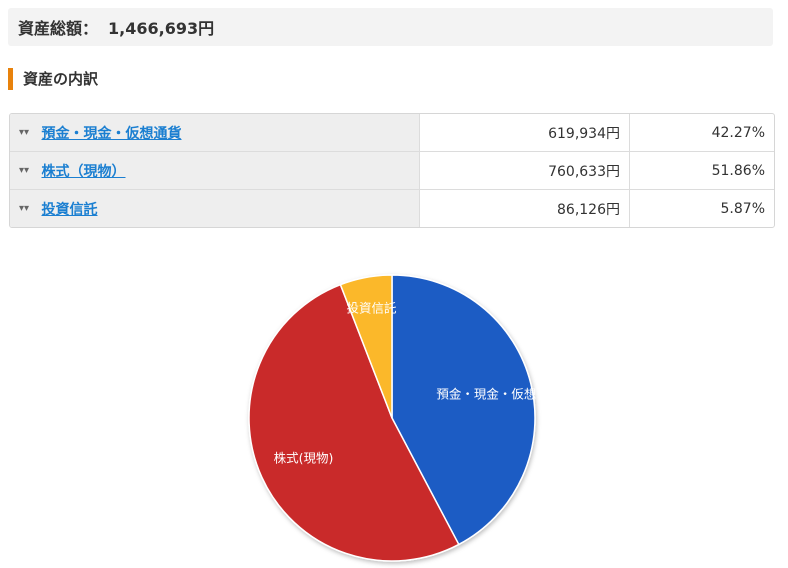 The image size is (788, 568). Describe the element at coordinates (486, 394) in the screenshot. I see `pie-label-deposits: 預金・現金・仮想` at that location.